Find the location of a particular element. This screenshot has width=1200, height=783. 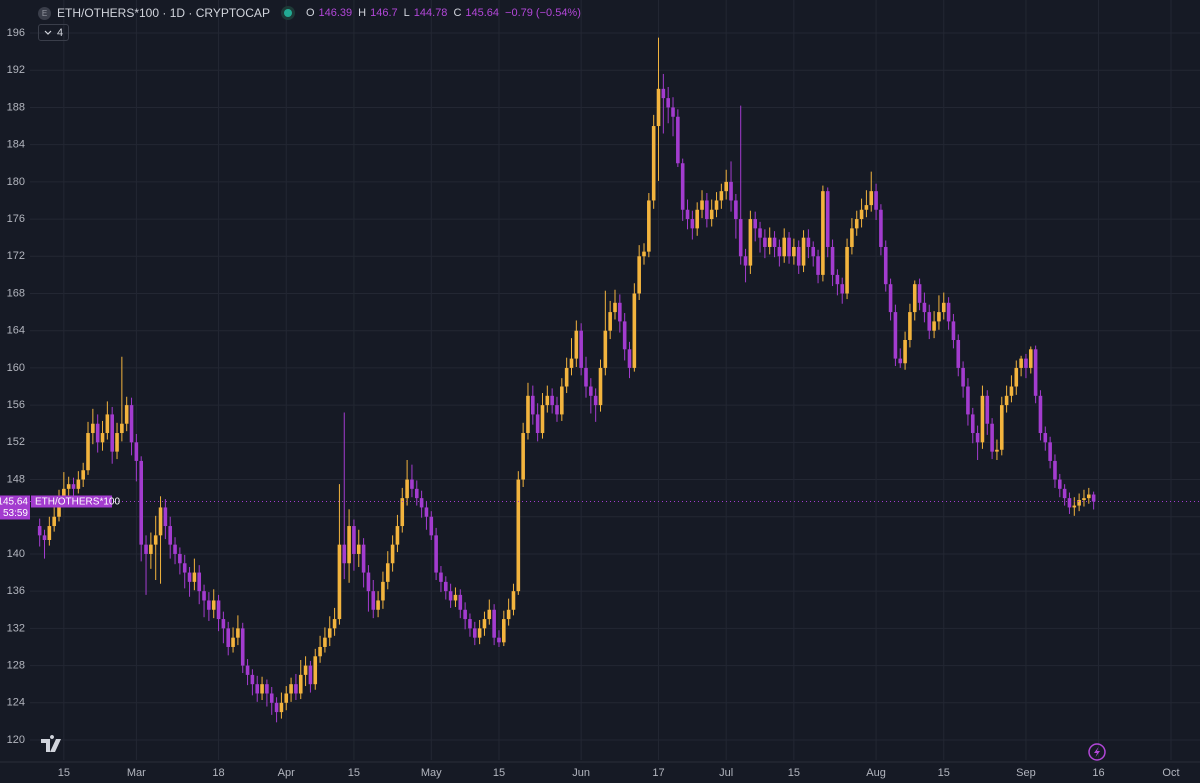

x-tick-label: Apr is located at coordinates (286, 773).